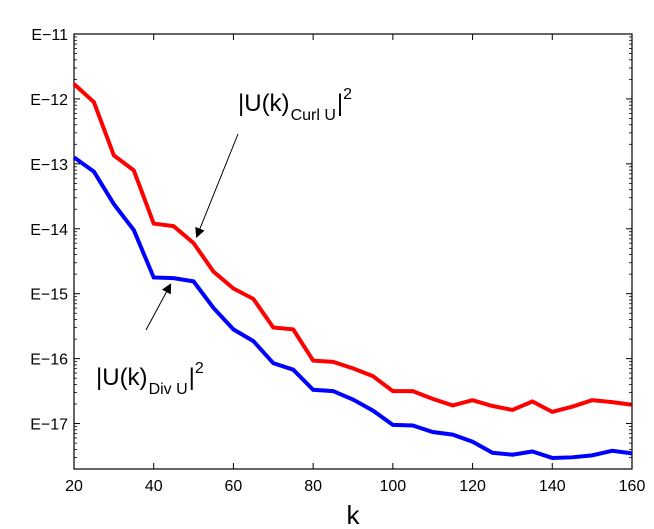 This screenshot has width=654, height=529. What do you see at coordinates (154, 486) in the screenshot?
I see `x-tick-label: 40` at bounding box center [154, 486].